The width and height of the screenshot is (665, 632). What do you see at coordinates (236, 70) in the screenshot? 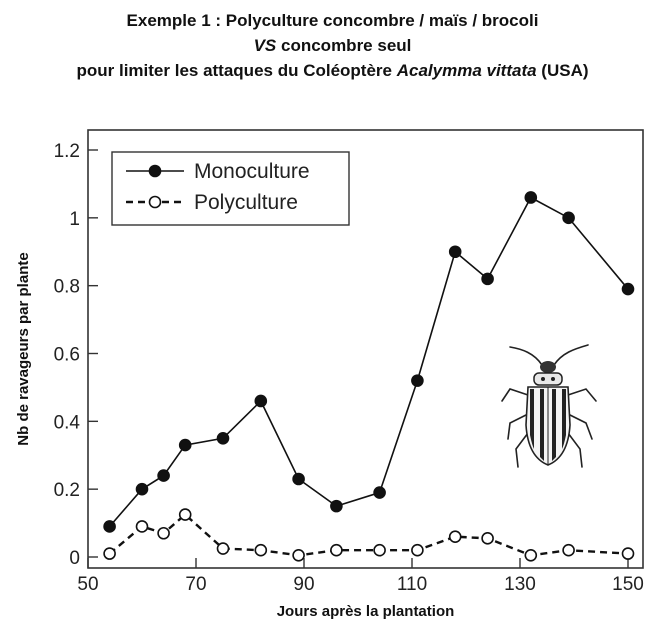
I see `title-line-3-start: pour limiter les attaques du Coléoptère` at bounding box center [236, 70].